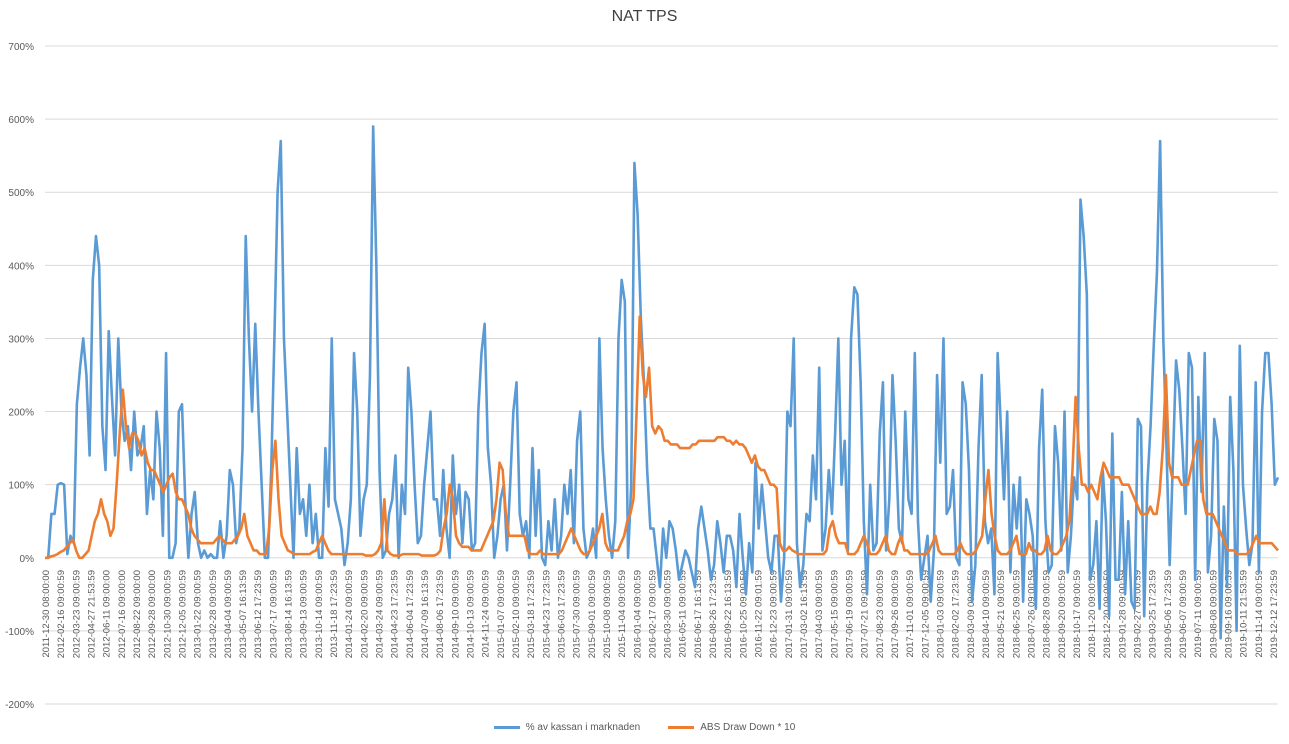  Describe the element at coordinates (228, 614) in the screenshot. I see `x-tick-label: 2013-04-04 09:00:59` at that location.